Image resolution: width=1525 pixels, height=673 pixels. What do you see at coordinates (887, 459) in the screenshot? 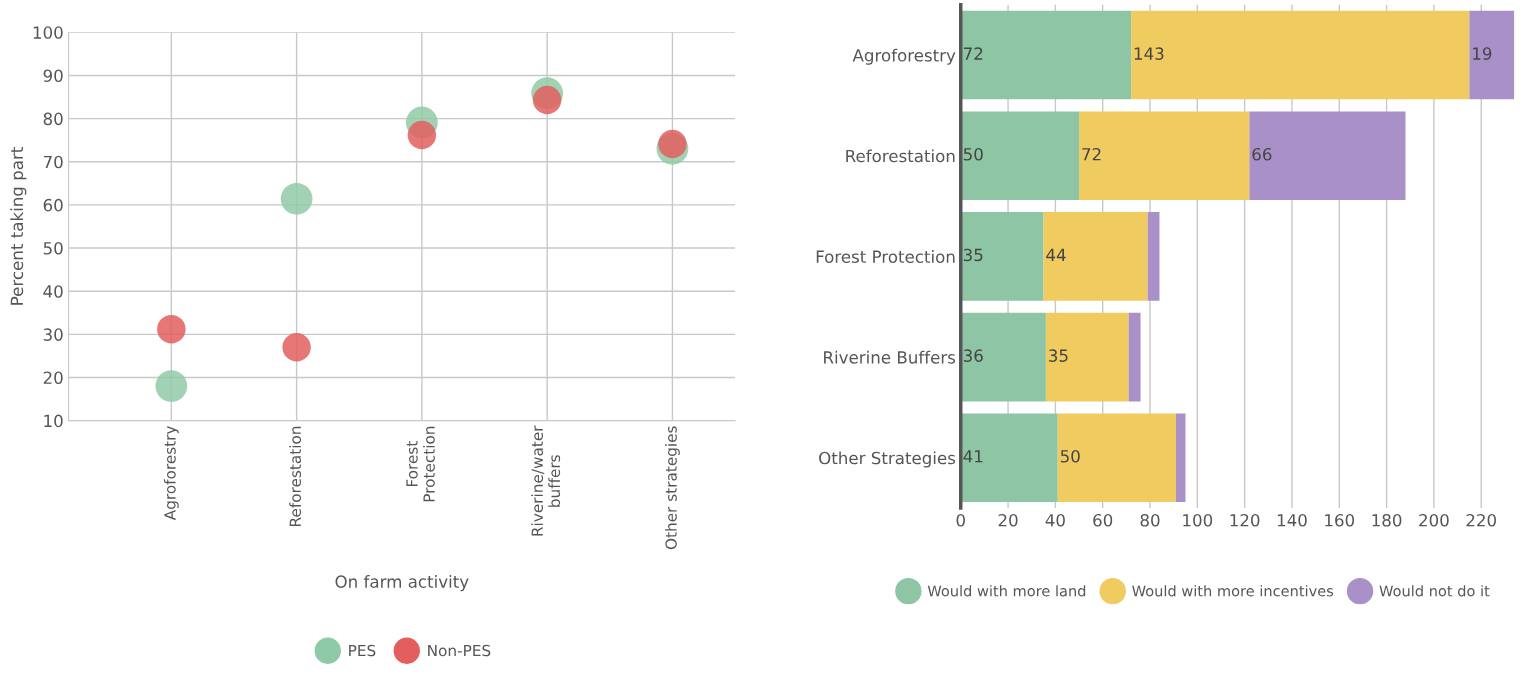
I see `y-tick-label: Other Strategies` at bounding box center [887, 459].